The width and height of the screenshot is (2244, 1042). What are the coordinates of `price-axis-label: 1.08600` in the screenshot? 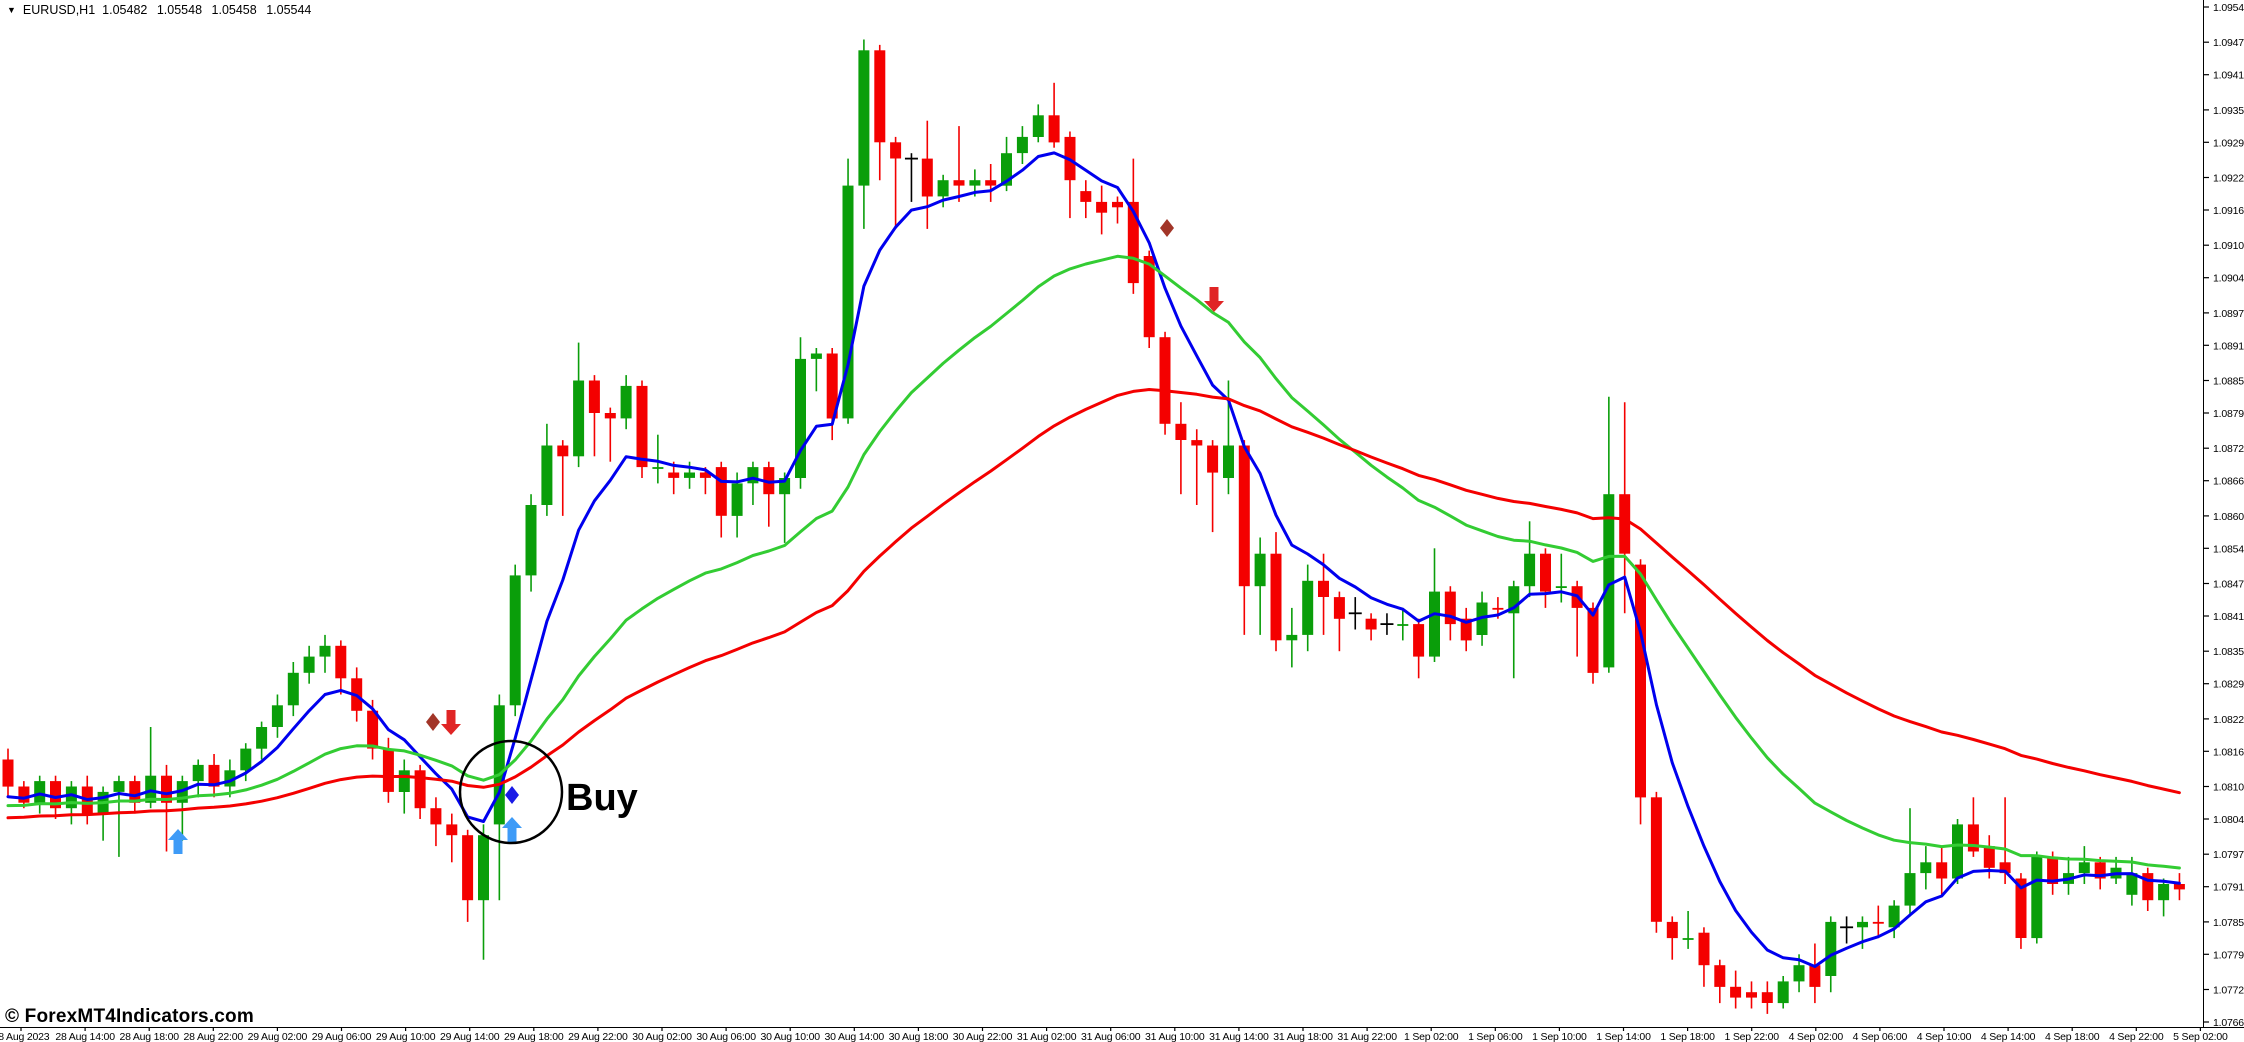 It's located at (2228, 517).